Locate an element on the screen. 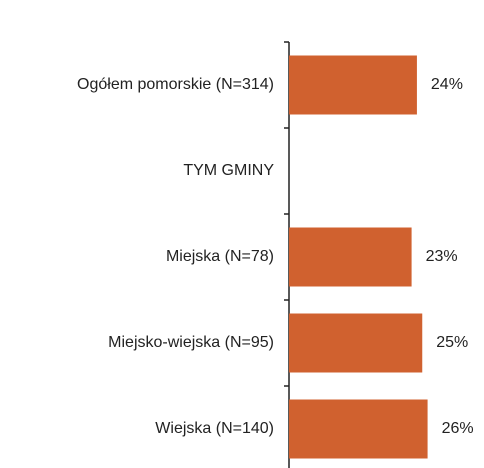  y-tick-label: TYM GMINY is located at coordinates (228, 170).